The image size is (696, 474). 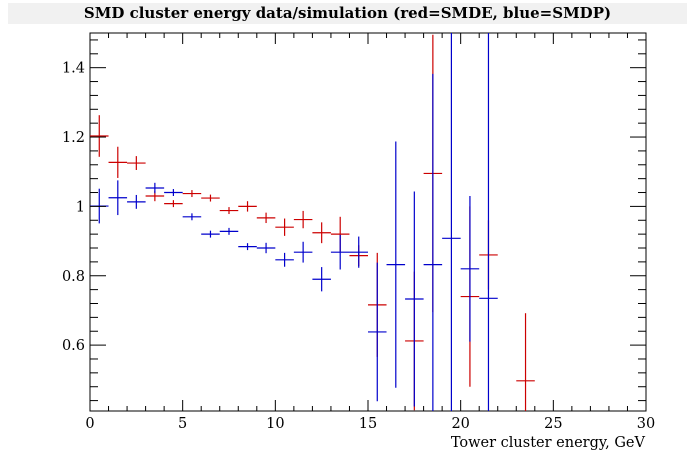 What do you see at coordinates (73, 277) in the screenshot?
I see `y-tick-label: 0.8` at bounding box center [73, 277].